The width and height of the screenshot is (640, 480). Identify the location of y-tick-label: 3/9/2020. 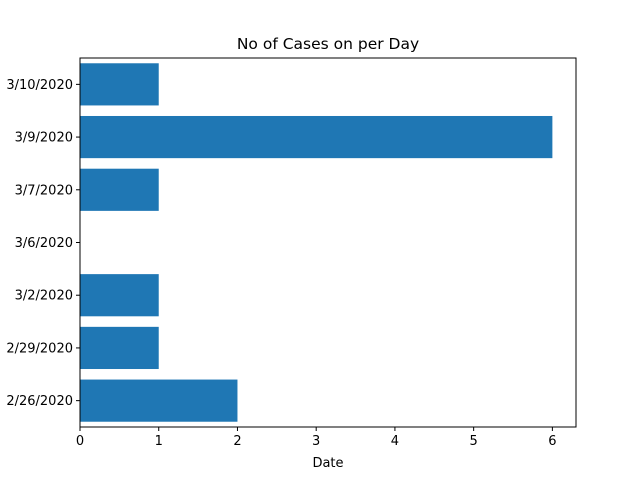
(44, 138).